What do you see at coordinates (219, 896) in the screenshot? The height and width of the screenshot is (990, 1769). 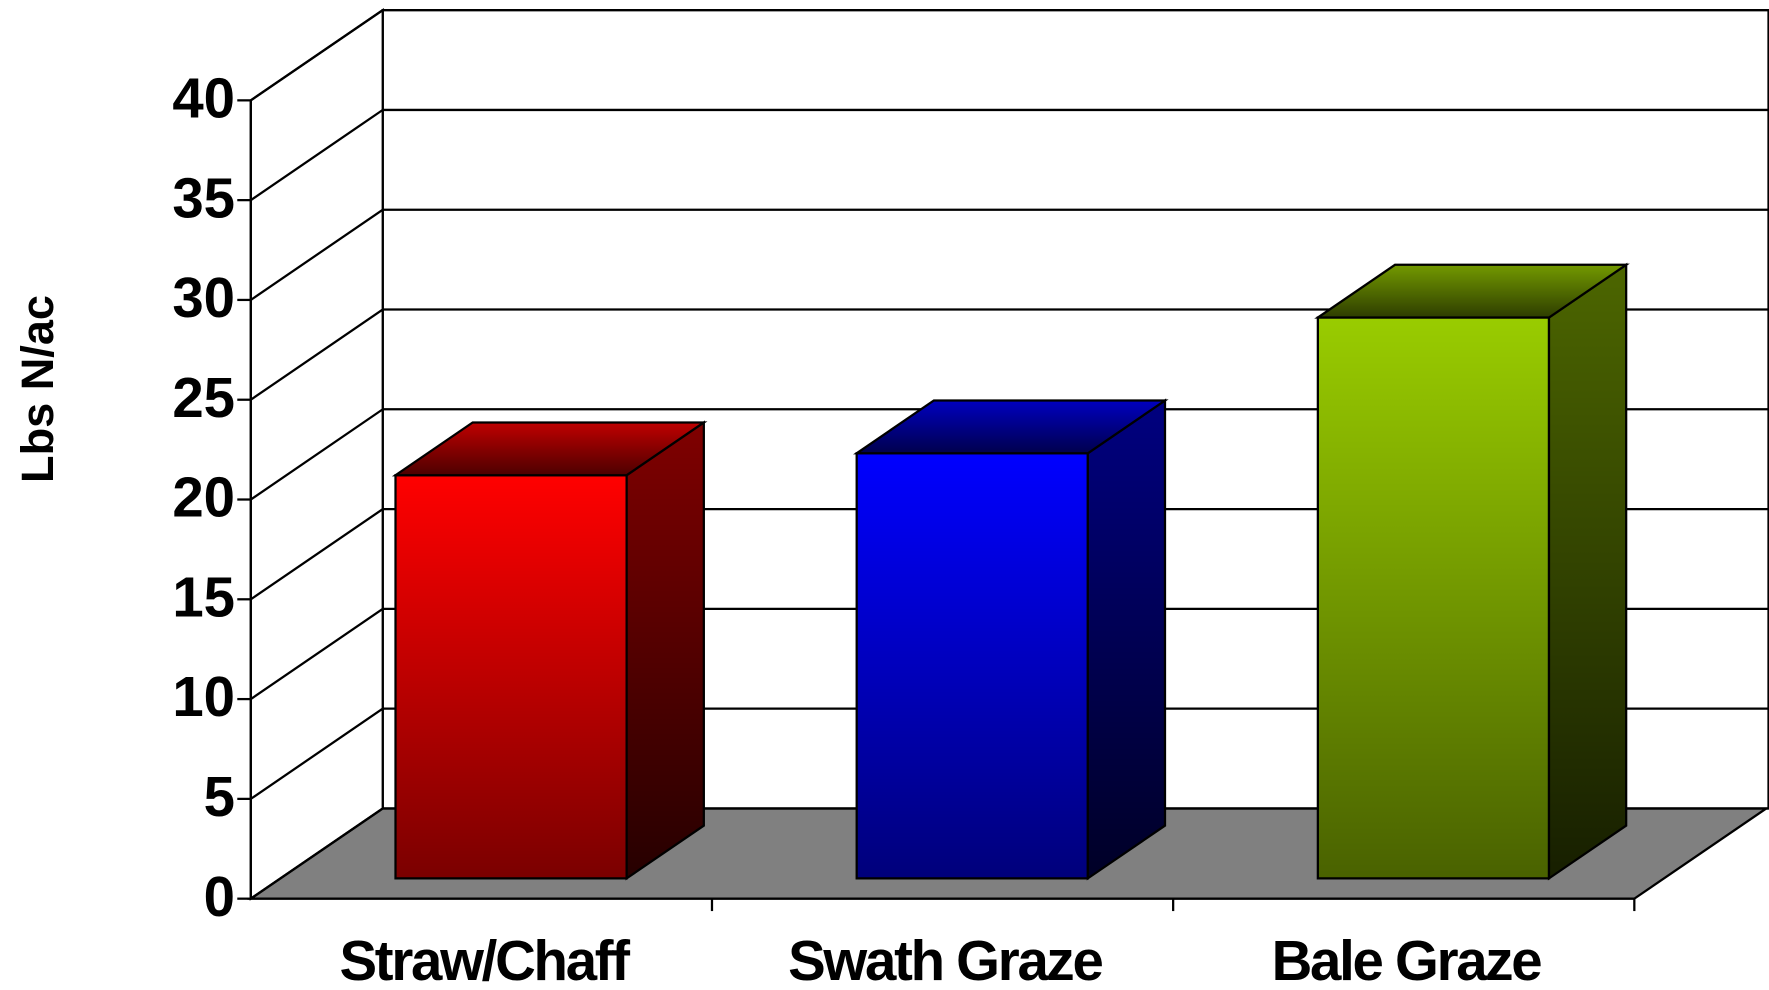 I see `y-tick-label: 0` at bounding box center [219, 896].